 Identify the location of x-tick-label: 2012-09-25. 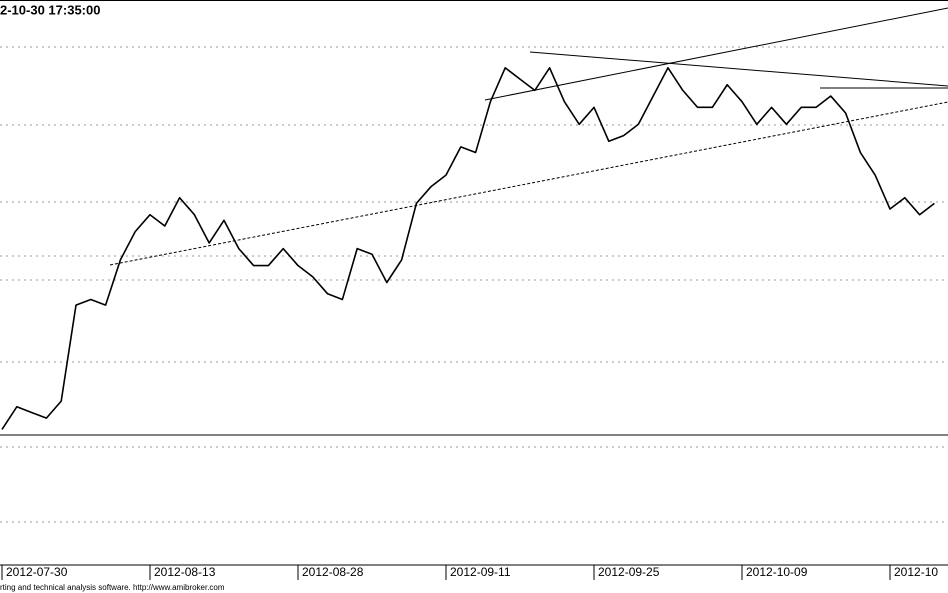
(629, 572).